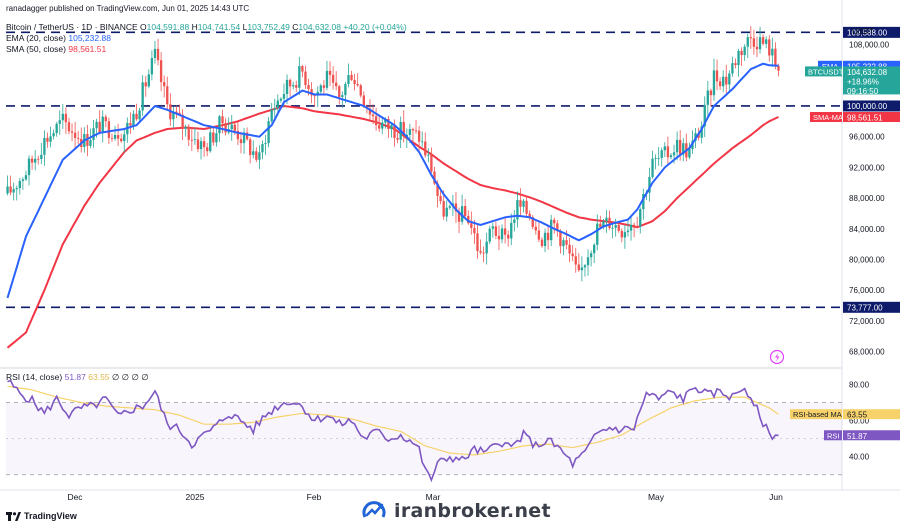 The image size is (900, 528). Describe the element at coordinates (871, 65) in the screenshot. I see `ema-value-tag-bg` at that location.